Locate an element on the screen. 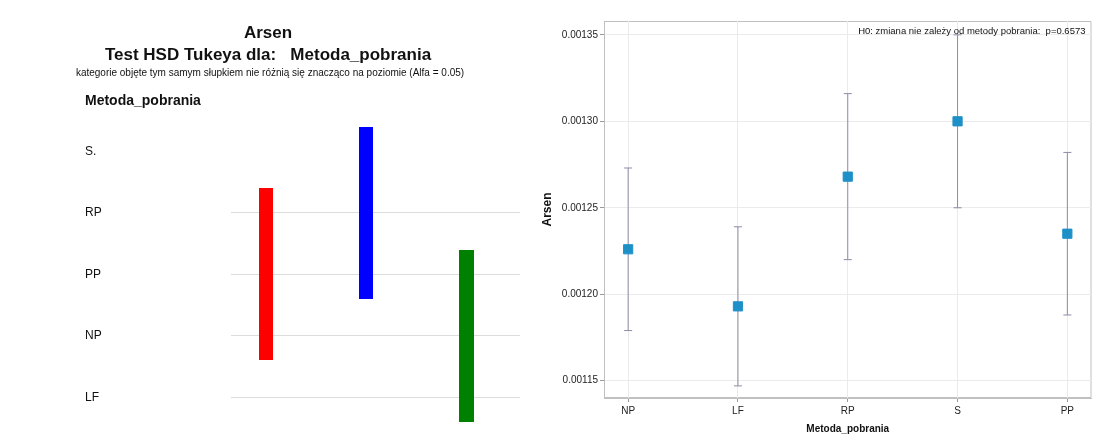 The width and height of the screenshot is (1099, 439). text: kategorie objęte tym samym słupkiem nie różnią się znacząco na poziomie (Alfa = 0.05) is located at coordinates (270, 72).